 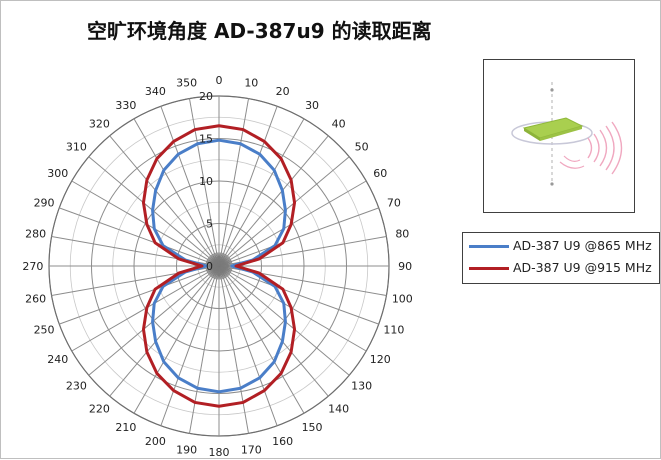 I want to click on angle-tick-10: 10, so click(x=251, y=83).